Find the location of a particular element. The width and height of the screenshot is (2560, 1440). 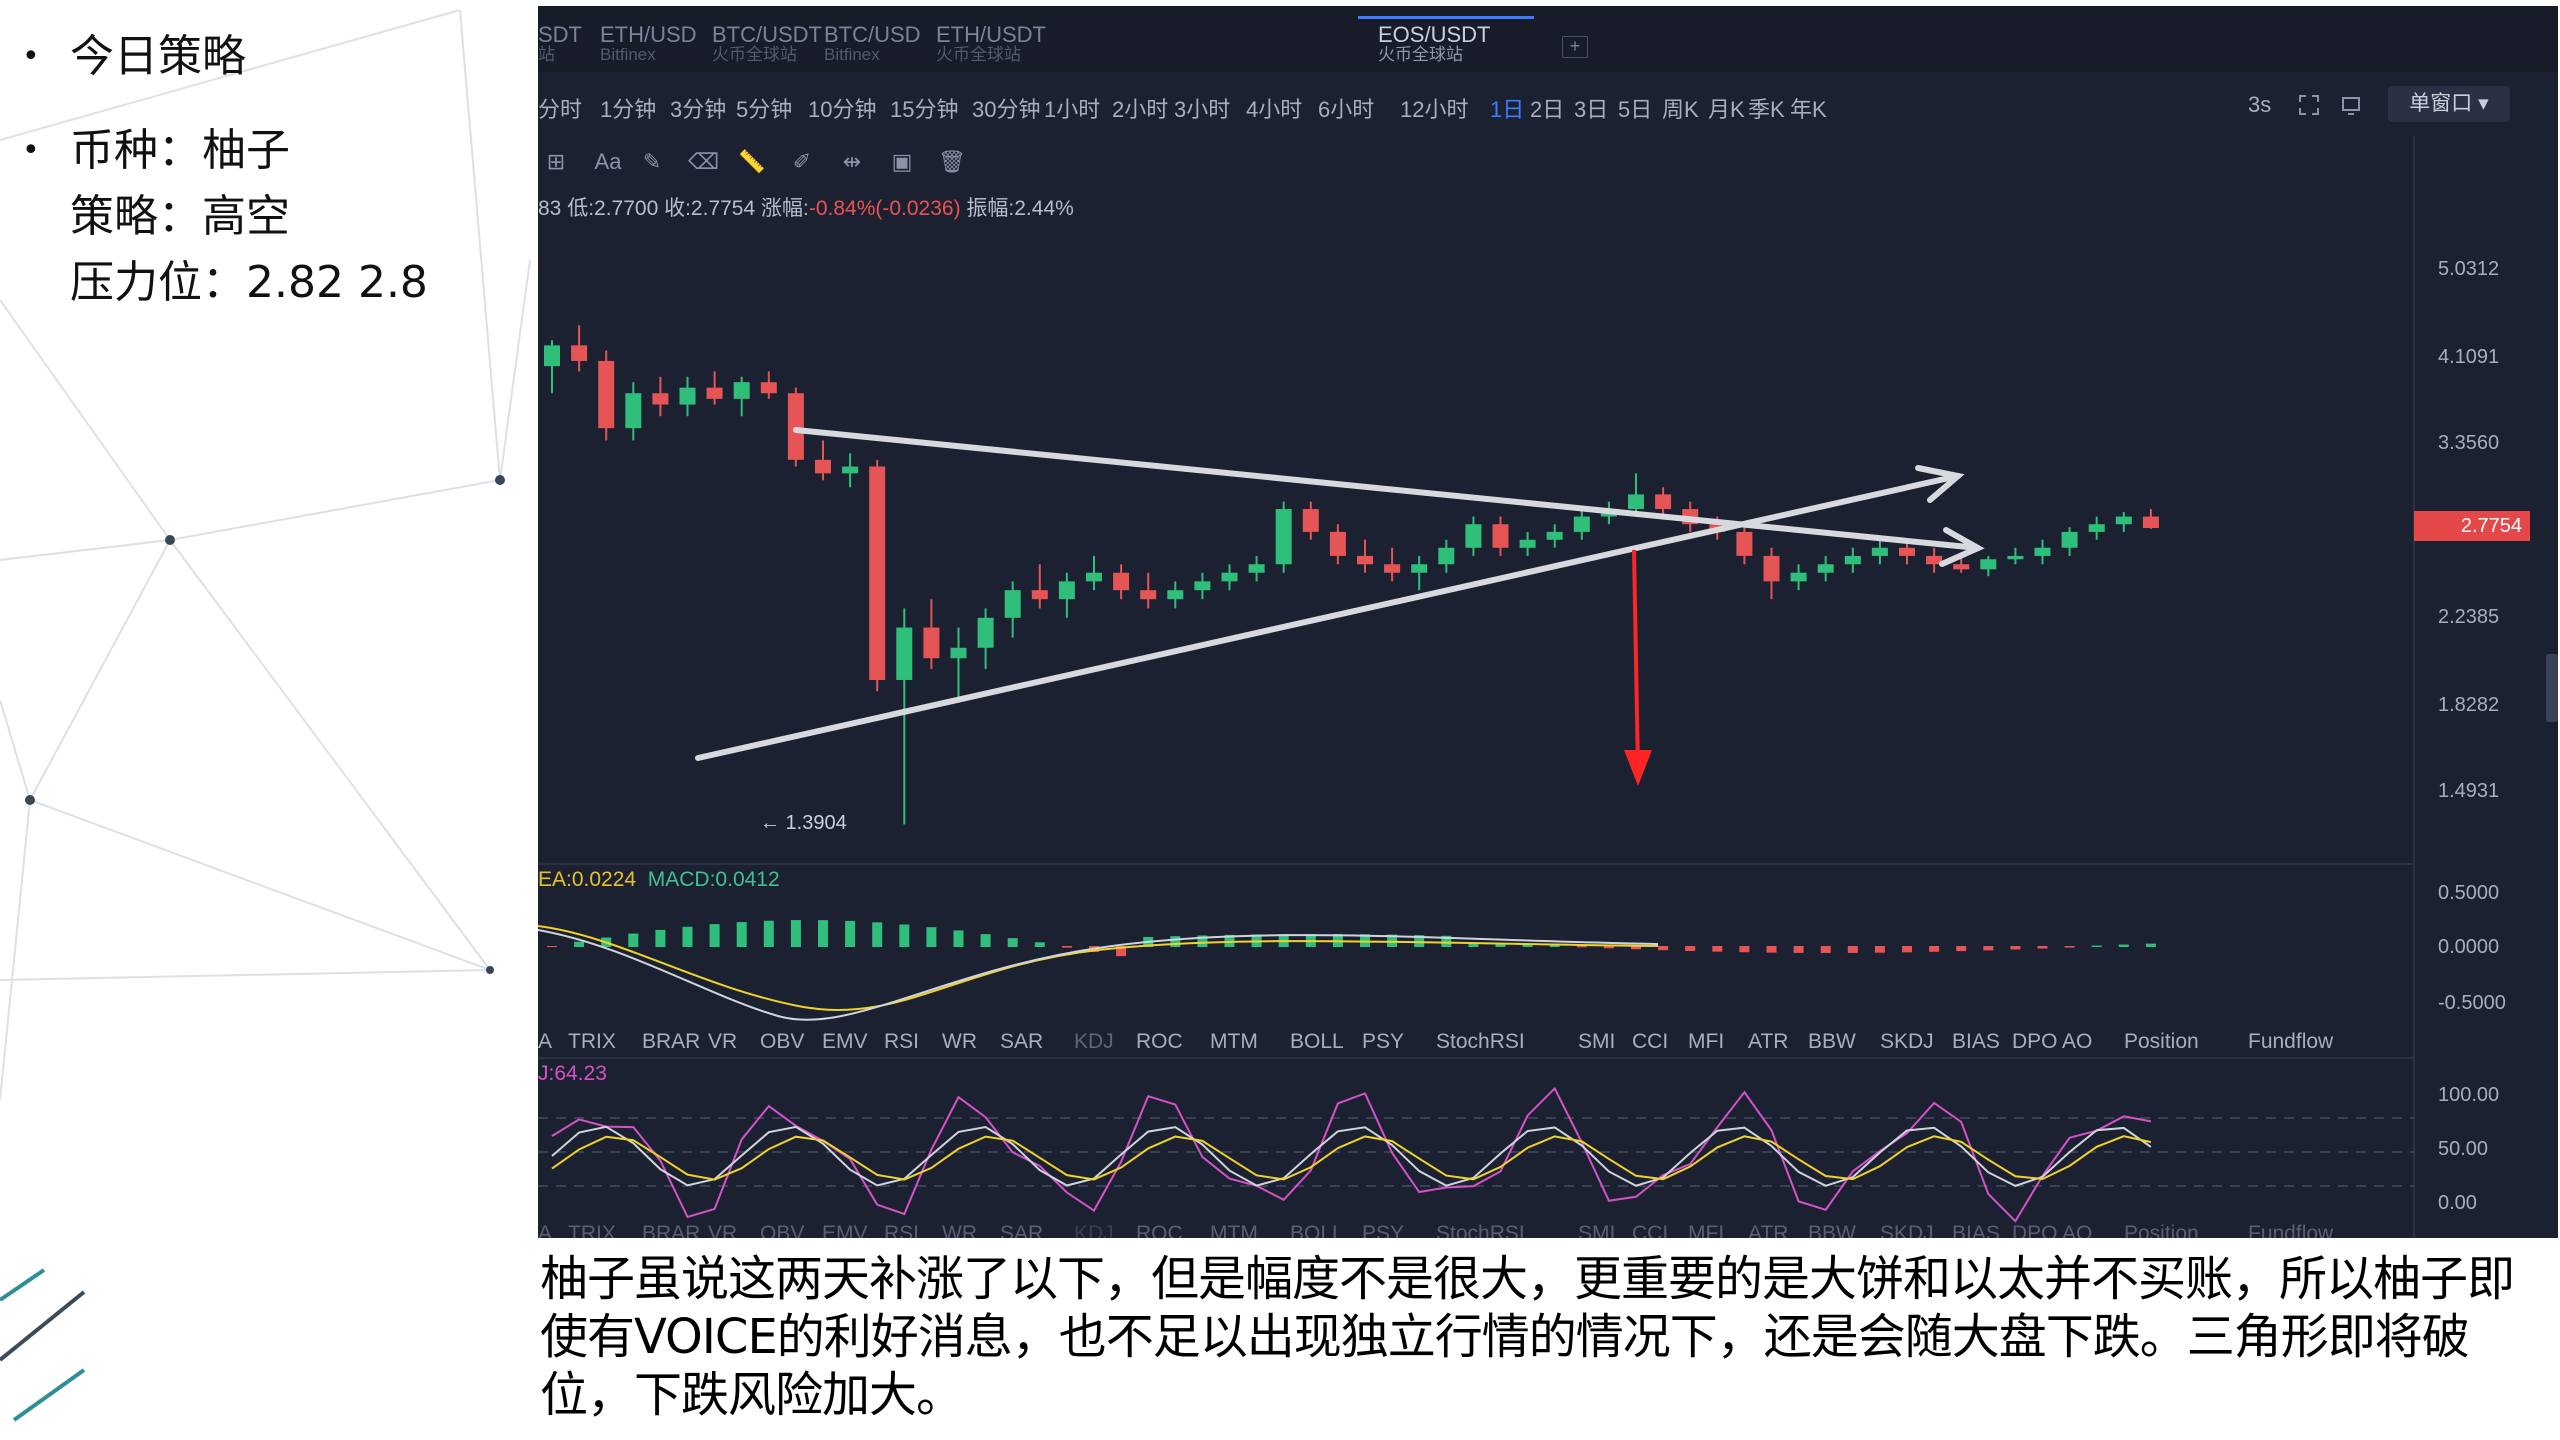

ruler-icon: 📏 is located at coordinates (752, 161).